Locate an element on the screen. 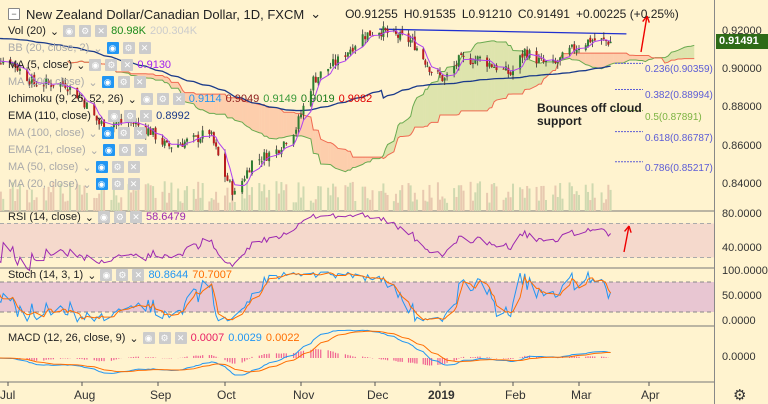 The image size is (768, 404). indicator-legend: MA (5, close) ⌄ ◉ ⚙ ✕ 0.9130 is located at coordinates (89, 65).